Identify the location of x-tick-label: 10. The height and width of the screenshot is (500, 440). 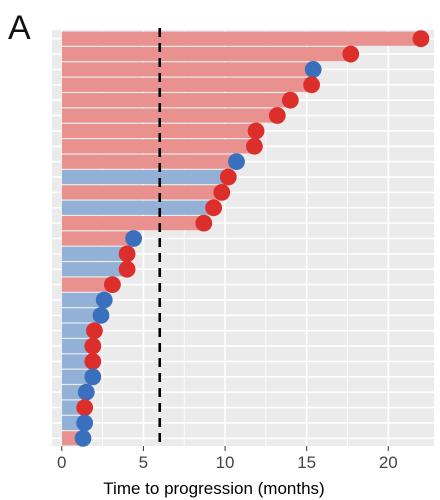
(225, 462).